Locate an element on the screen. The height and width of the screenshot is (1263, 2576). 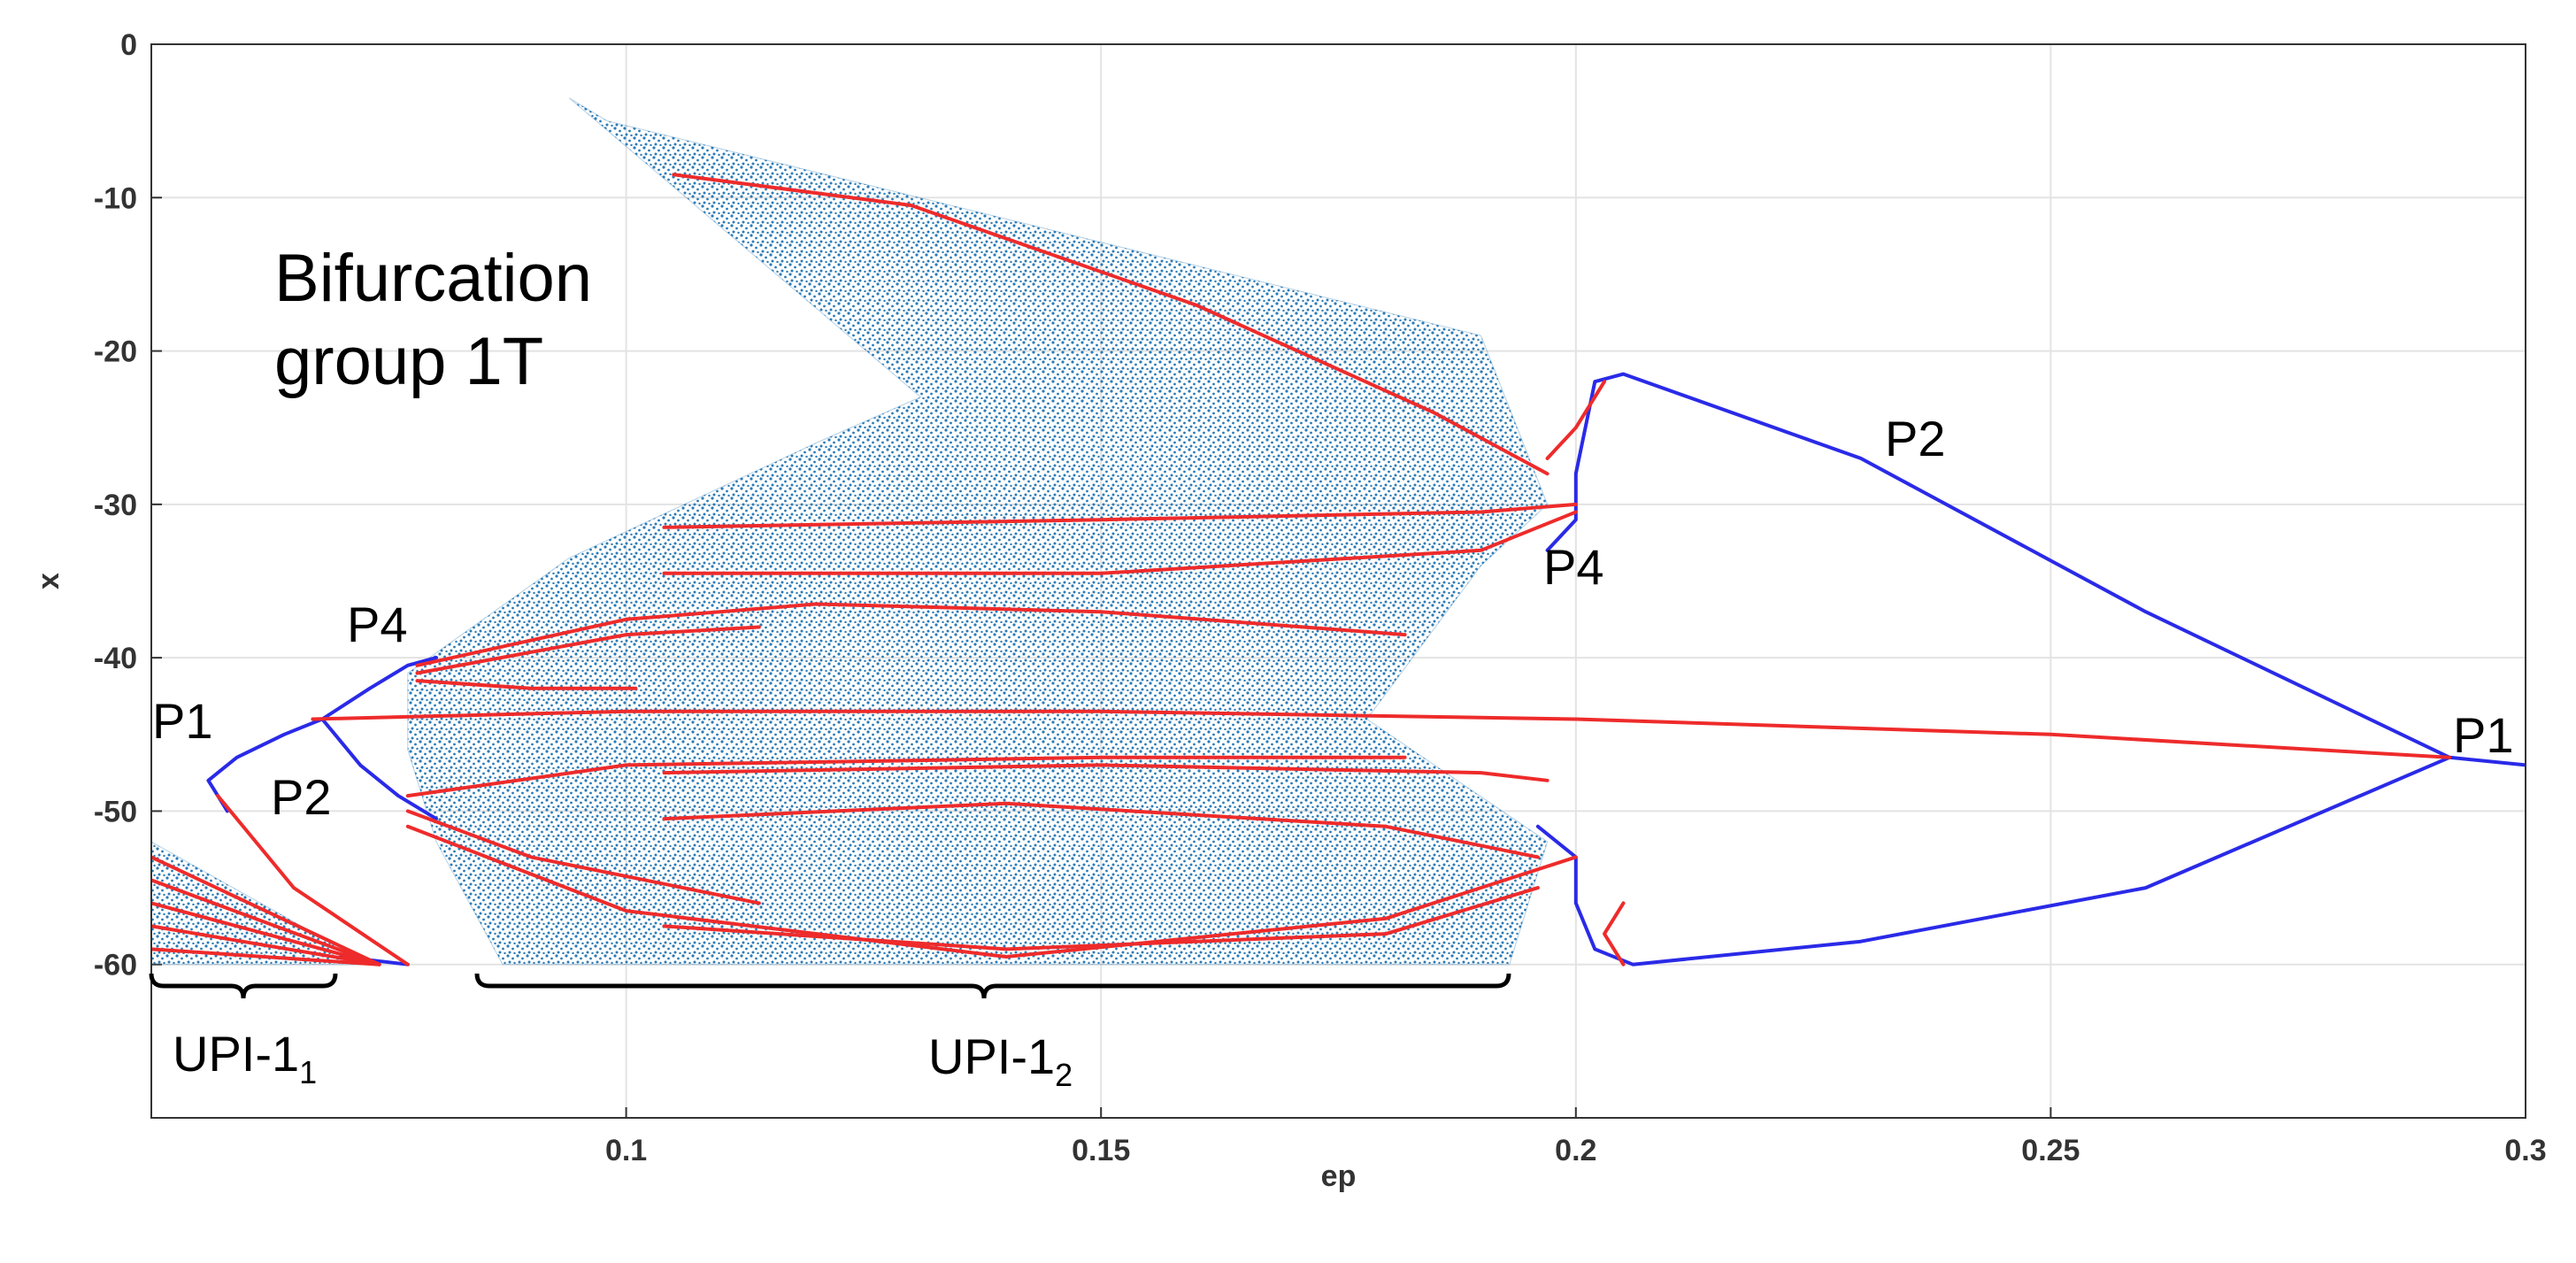
annotation: UPI-11 is located at coordinates (245, 1058).